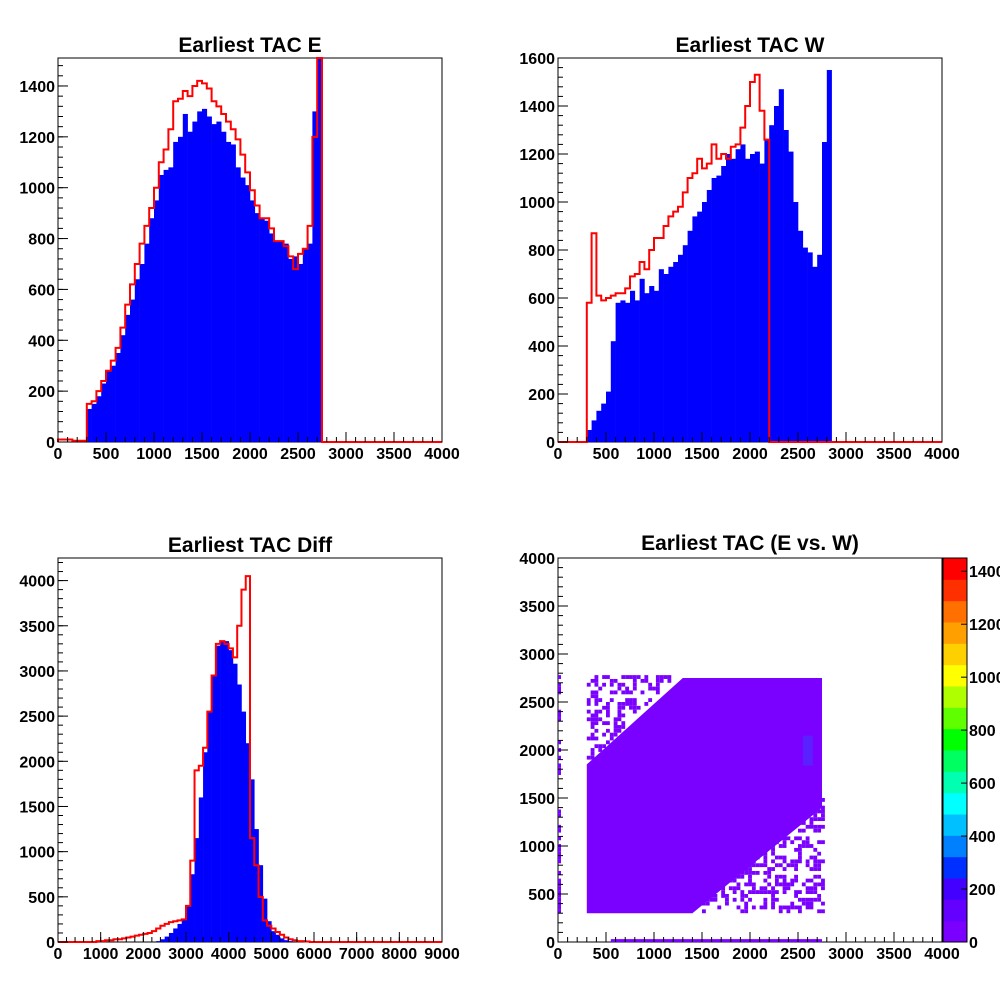 Image resolution: width=1000 pixels, height=1000 pixels. I want to click on y-tick-label: 4000, so click(537, 559).